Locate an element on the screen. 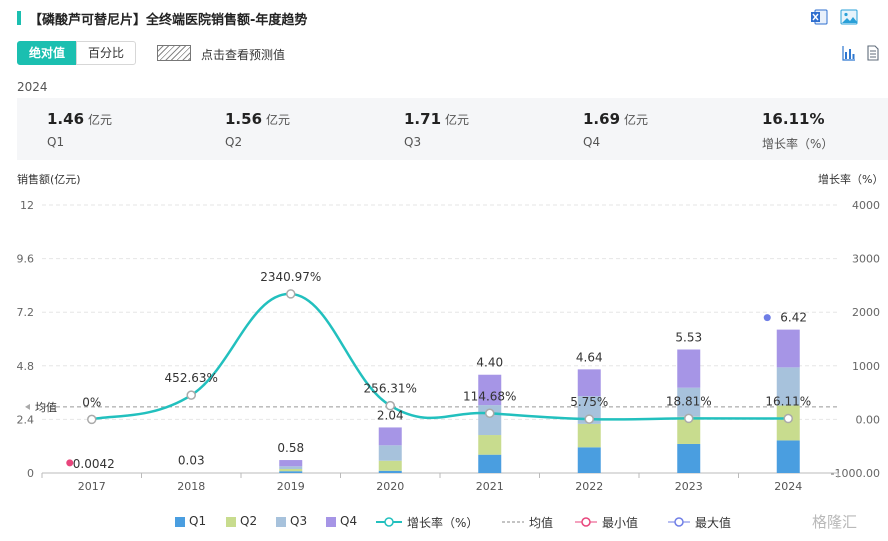 Image resolution: width=888 pixels, height=541 pixels. growth-label: 2340.97% is located at coordinates (290, 277).